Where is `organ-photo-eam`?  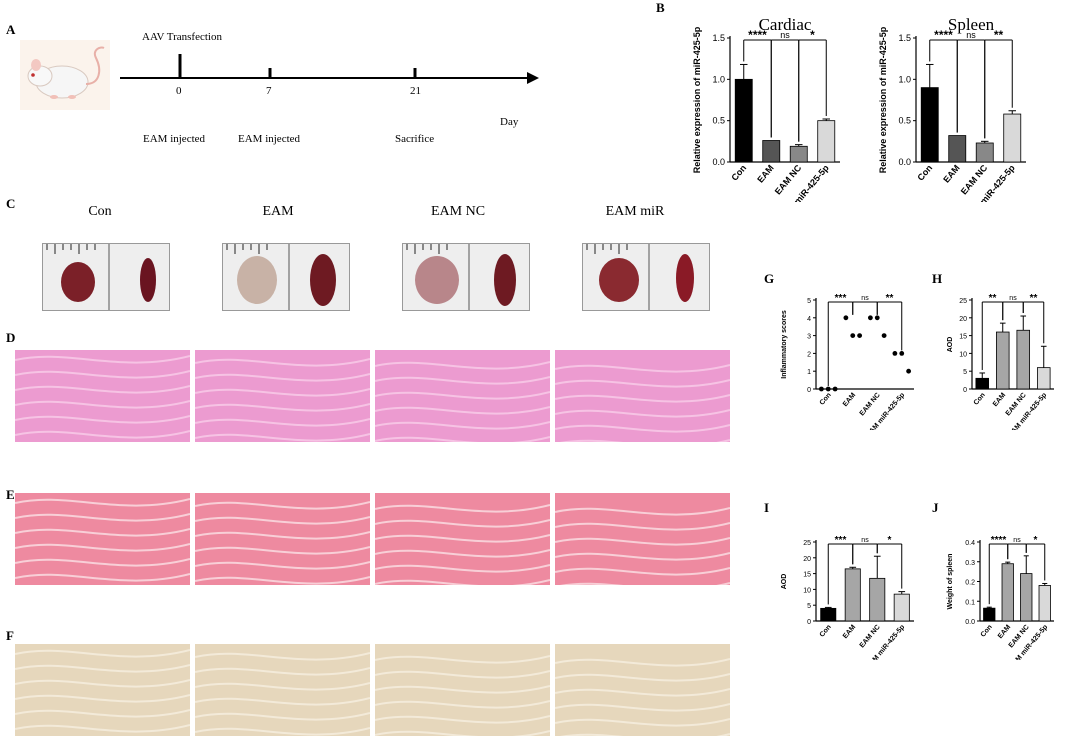 organ-photo-eam is located at coordinates (286, 277).